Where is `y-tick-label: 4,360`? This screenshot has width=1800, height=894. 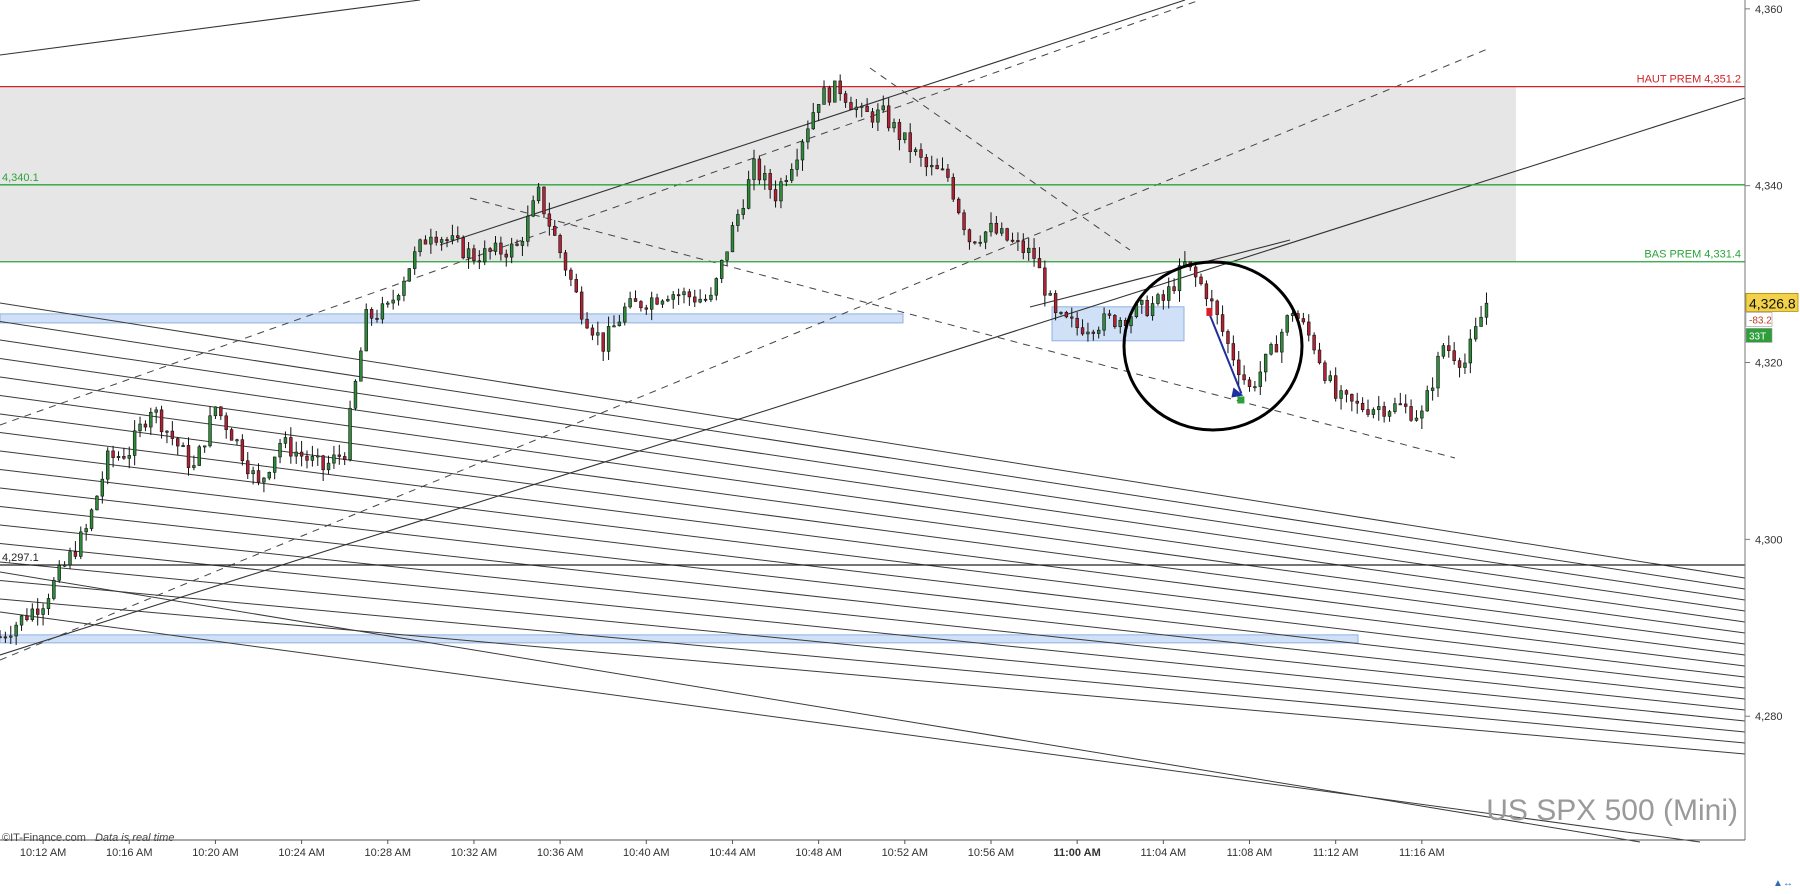 y-tick-label: 4,360 is located at coordinates (1769, 10).